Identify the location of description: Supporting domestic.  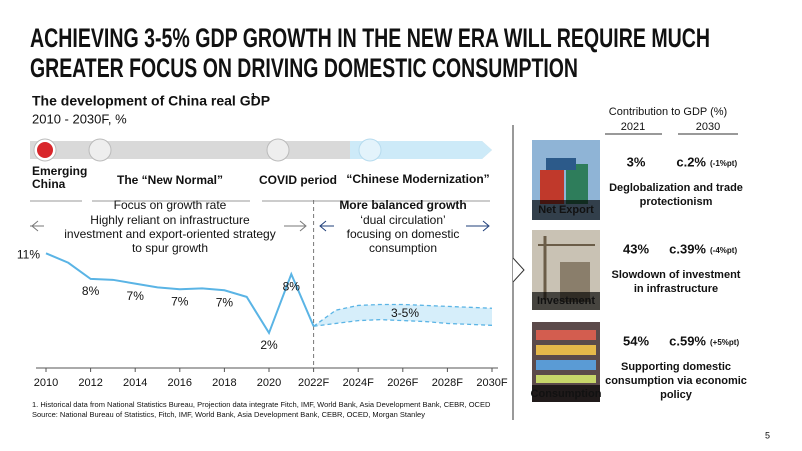
(676, 367).